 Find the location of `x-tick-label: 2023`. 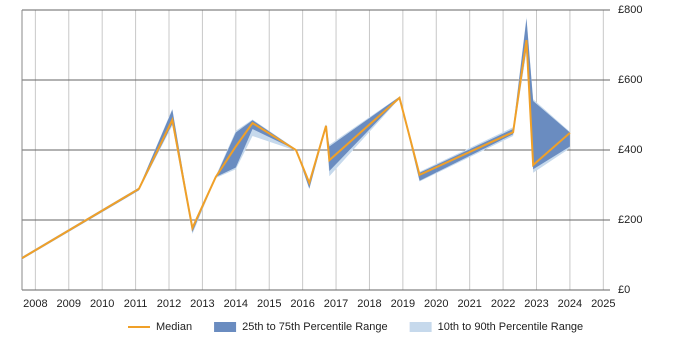

x-tick-label: 2023 is located at coordinates (536, 304).